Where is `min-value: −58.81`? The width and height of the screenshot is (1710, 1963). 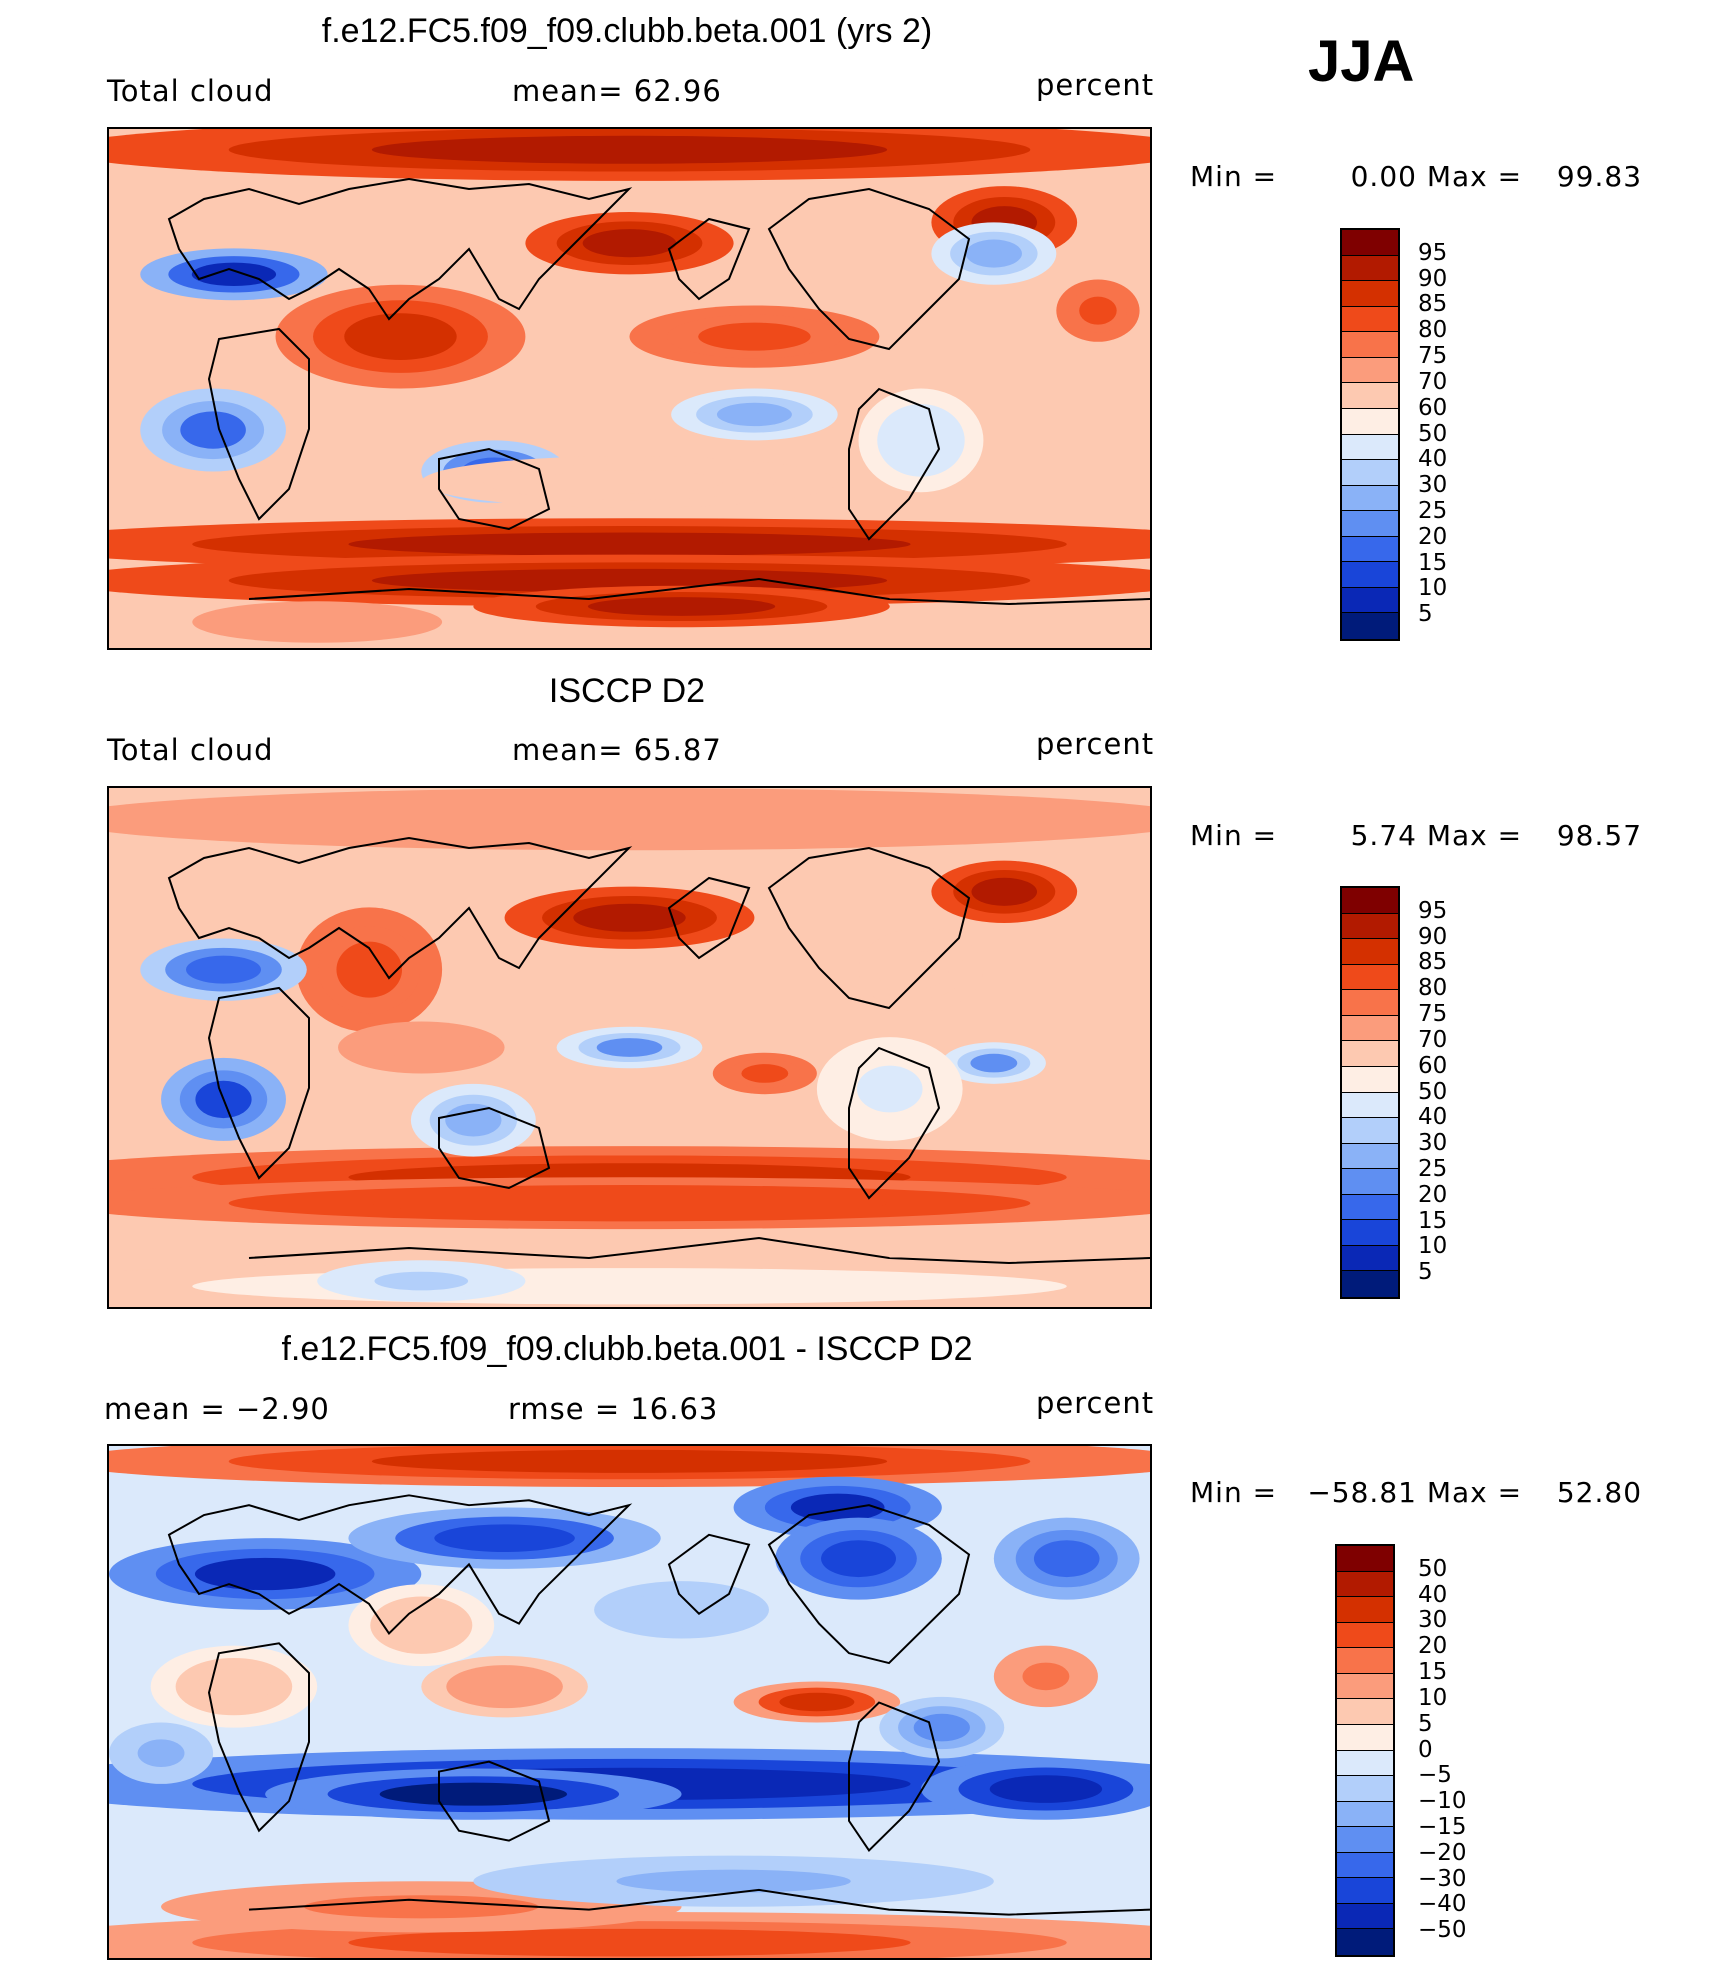
min-value: −58.81 is located at coordinates (1362, 1492).